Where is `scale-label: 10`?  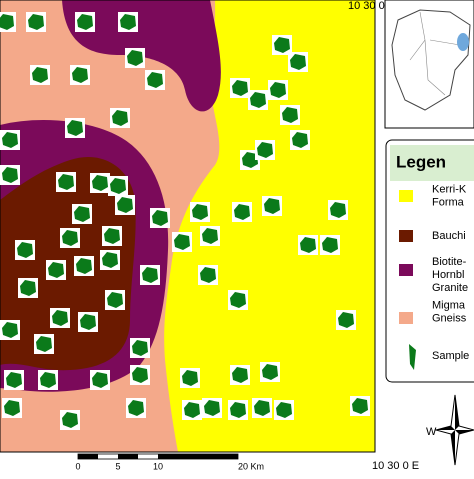
scale-label: 10 is located at coordinates (158, 466).